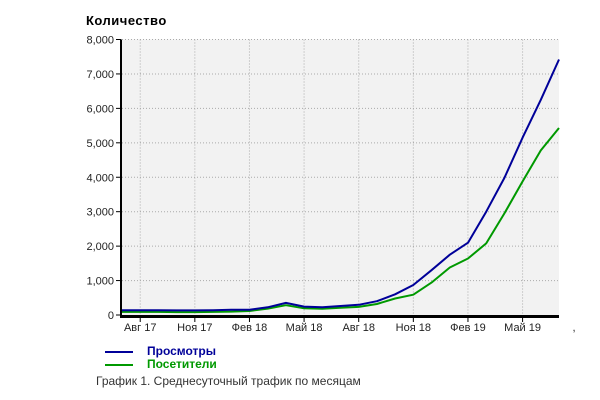 The width and height of the screenshot is (600, 400). What do you see at coordinates (119, 364) in the screenshot?
I see `visitors-line-swatch` at bounding box center [119, 364].